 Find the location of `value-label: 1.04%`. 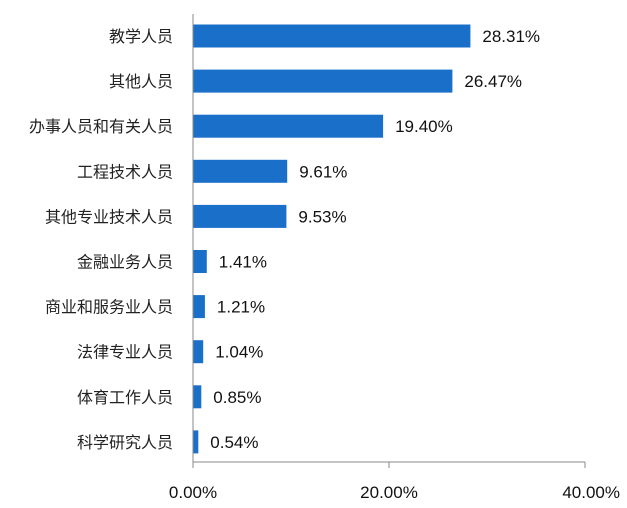

value-label: 1.04% is located at coordinates (239, 352).